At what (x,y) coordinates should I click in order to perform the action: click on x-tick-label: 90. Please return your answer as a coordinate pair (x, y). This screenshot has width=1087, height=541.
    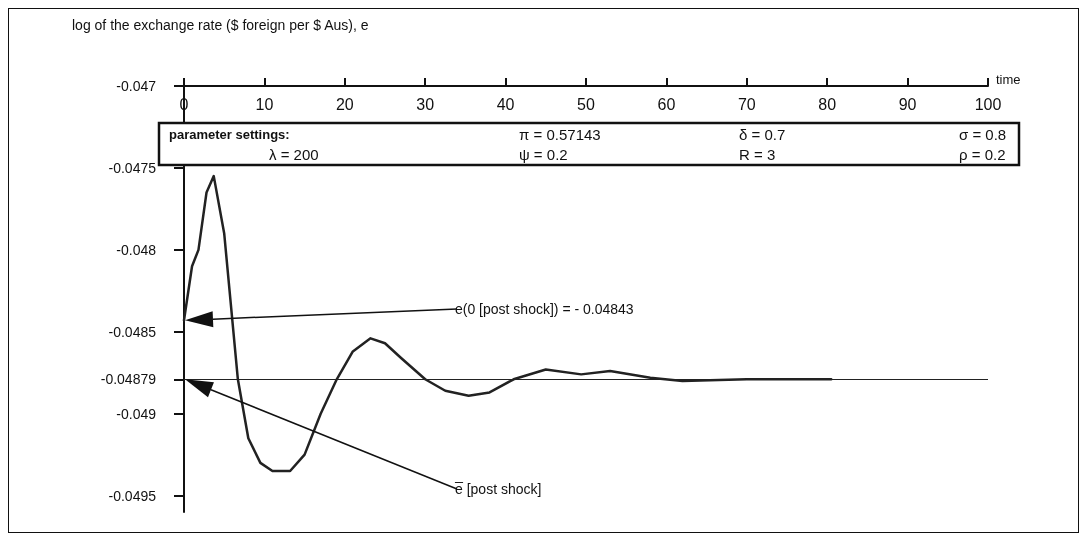
    Looking at the image, I should click on (907, 104).